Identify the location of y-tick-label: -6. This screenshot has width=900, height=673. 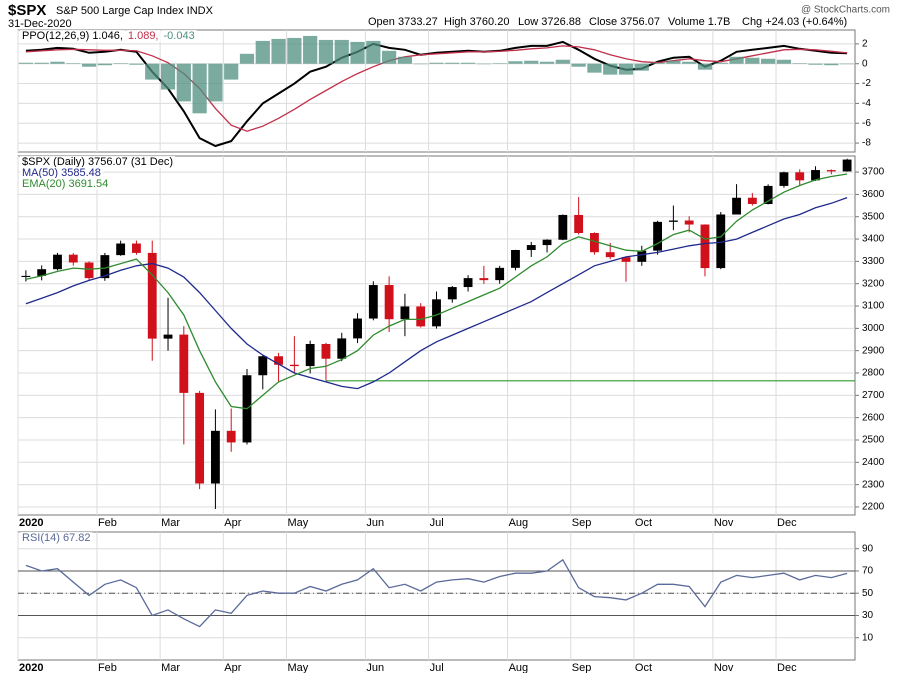
(866, 123).